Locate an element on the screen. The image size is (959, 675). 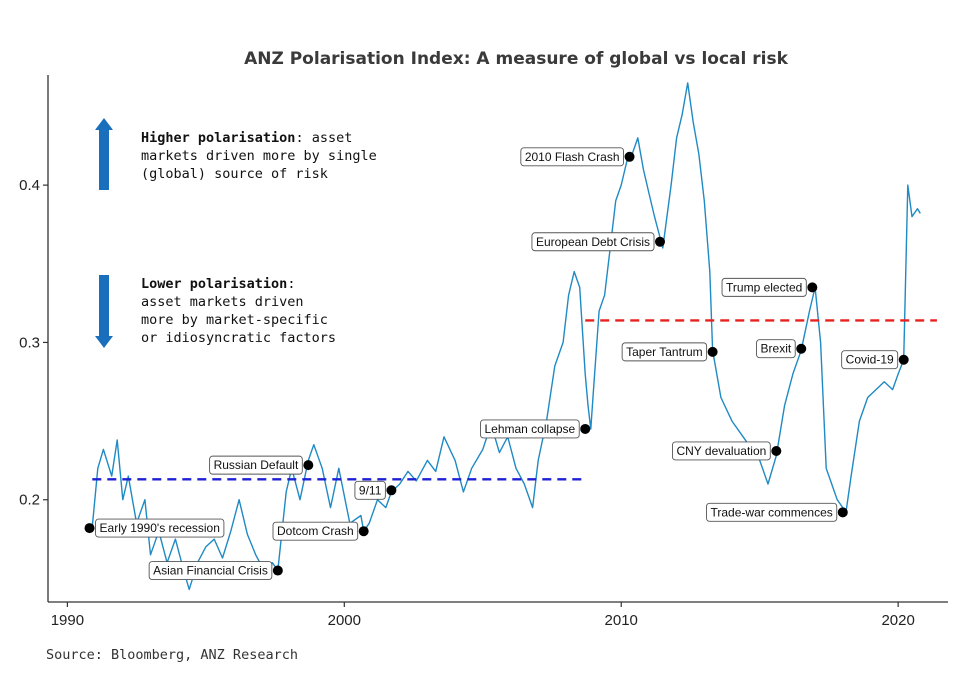
annotation-label: 2010 Flash Crash is located at coordinates (572, 157).